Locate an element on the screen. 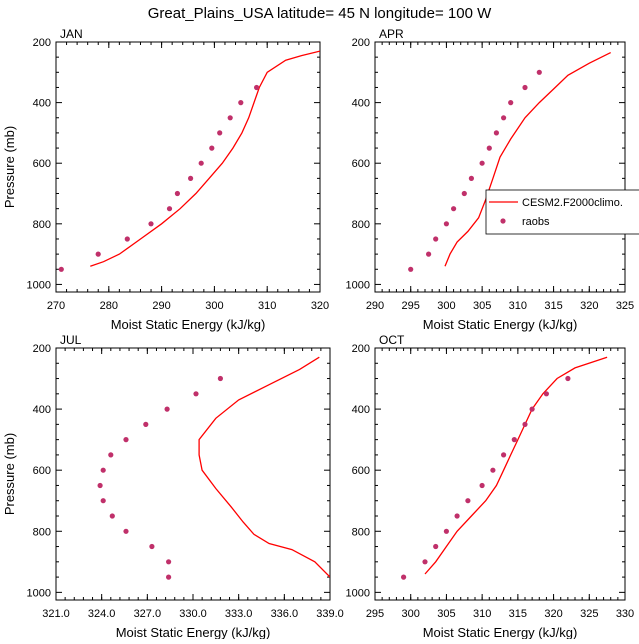 The image size is (639, 644). x-tick-label: 327.0 is located at coordinates (148, 614).